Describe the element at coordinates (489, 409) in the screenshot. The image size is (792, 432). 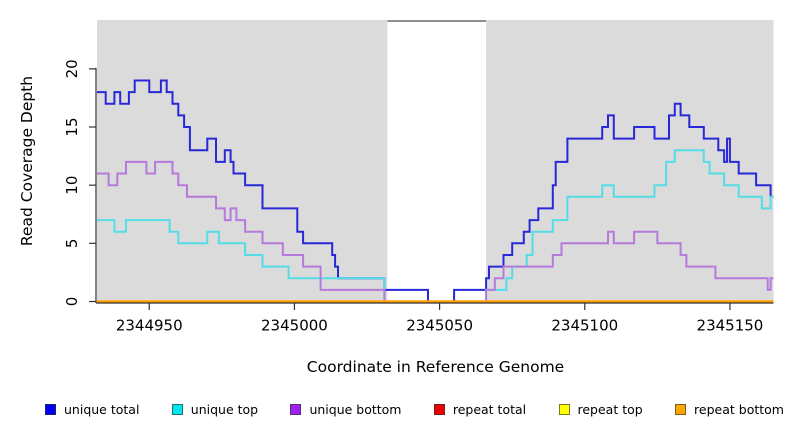
I see `legend-label: repeat total` at that location.